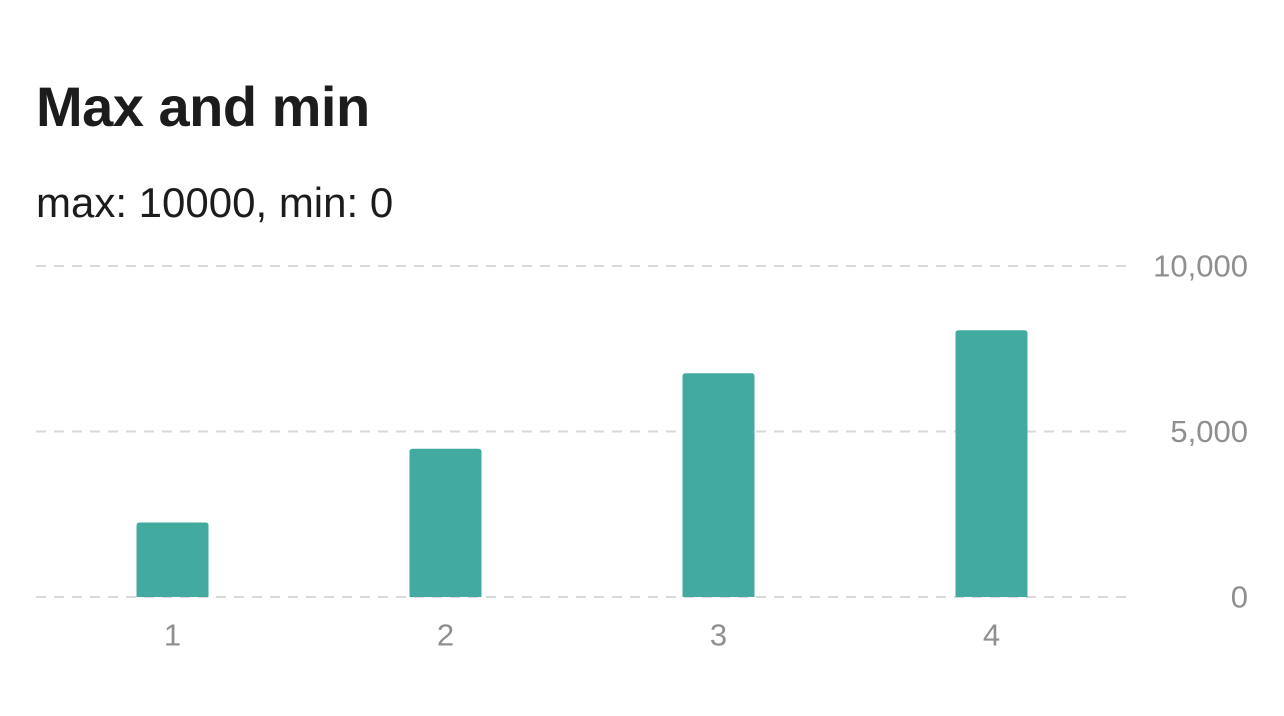  Describe the element at coordinates (203, 106) in the screenshot. I see `chart-title: Max and min` at that location.